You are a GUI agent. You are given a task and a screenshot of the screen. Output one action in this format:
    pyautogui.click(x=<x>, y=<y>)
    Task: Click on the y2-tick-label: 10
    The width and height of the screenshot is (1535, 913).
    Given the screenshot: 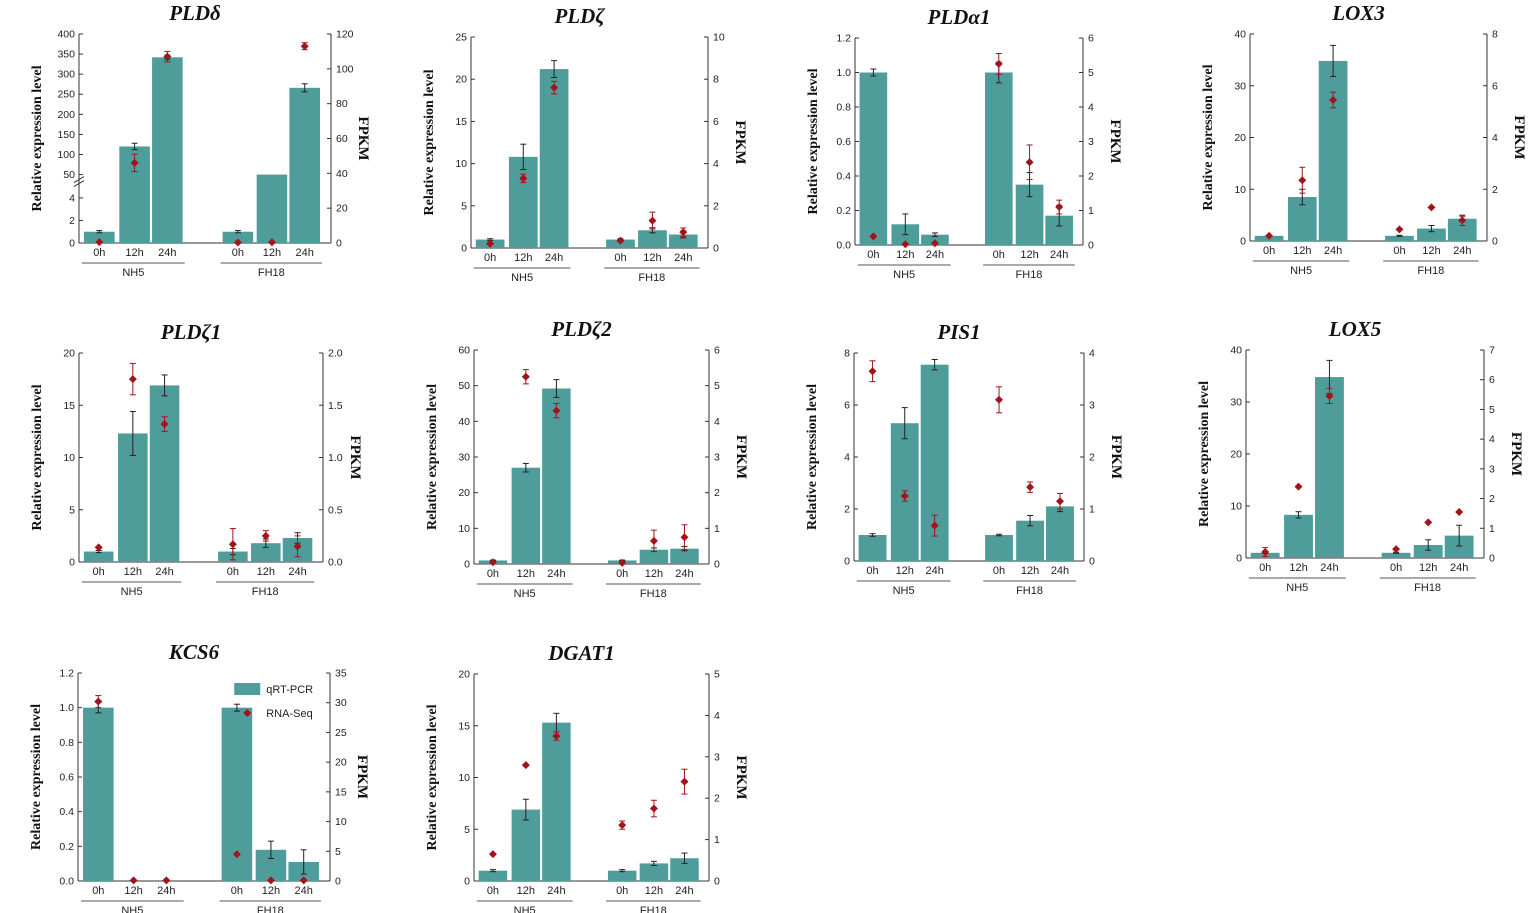 What is the action you would take?
    pyautogui.click(x=719, y=38)
    